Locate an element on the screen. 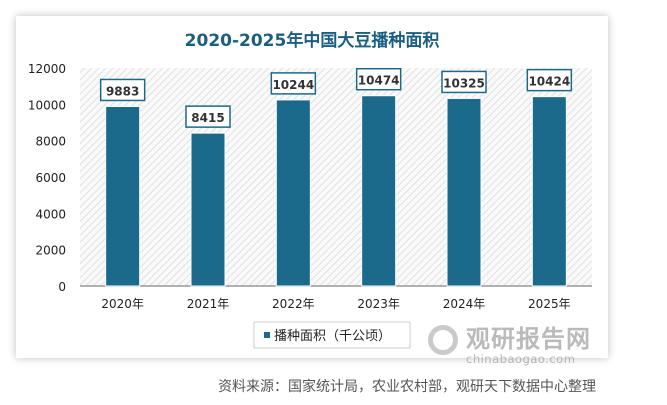 This screenshot has width=667, height=405. watermark: 观研报告网 chinabaogao.com is located at coordinates (509, 342).